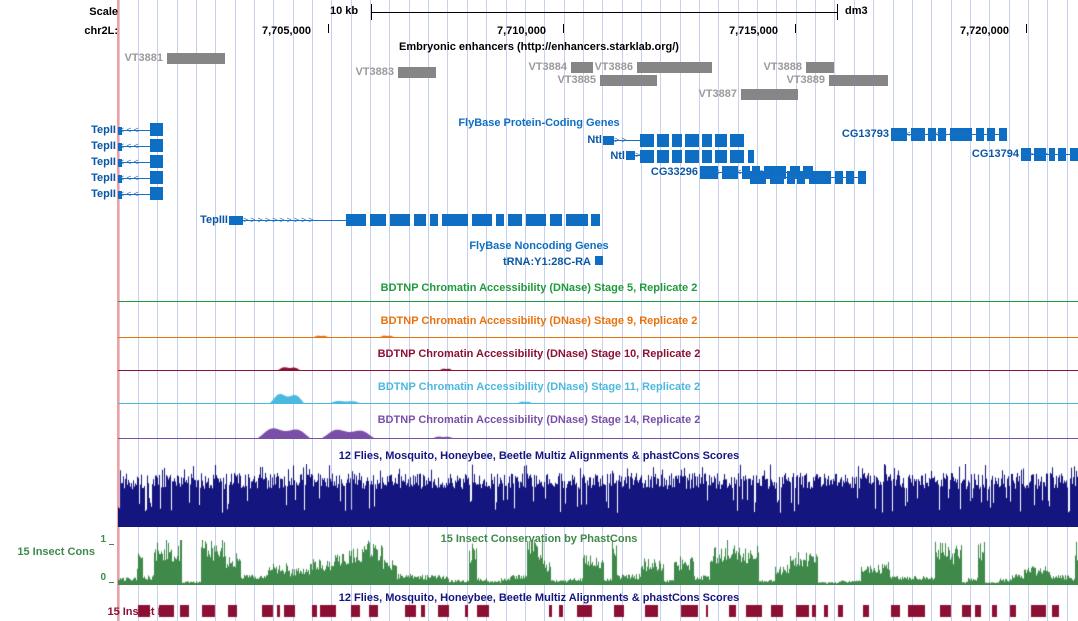 The height and width of the screenshot is (621, 1078). I want to click on gene-label: Ntl, so click(594, 140).